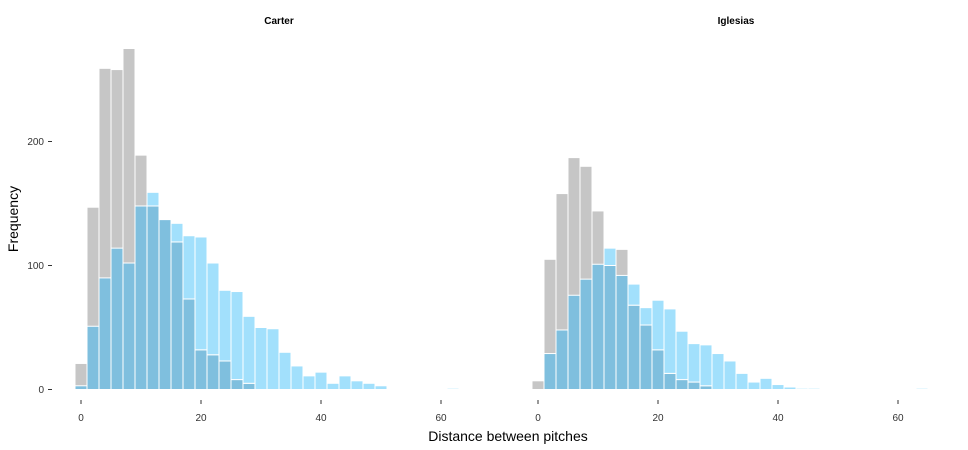  What do you see at coordinates (13, 219) in the screenshot?
I see `y-axis-title: Frequency` at bounding box center [13, 219].